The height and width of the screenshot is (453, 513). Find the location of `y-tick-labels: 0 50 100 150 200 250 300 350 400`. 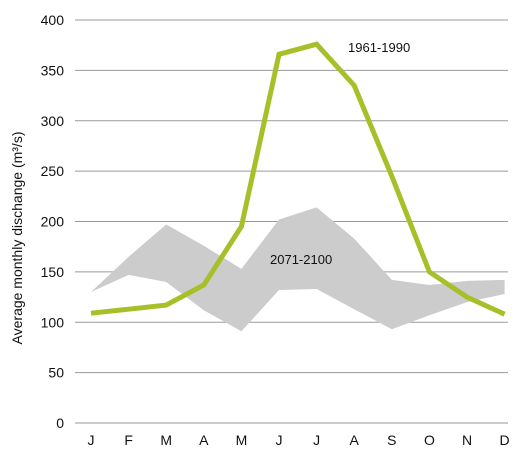

y-tick-labels: 0 50 100 150 200 250 300 350 400 is located at coordinates (53, 221).